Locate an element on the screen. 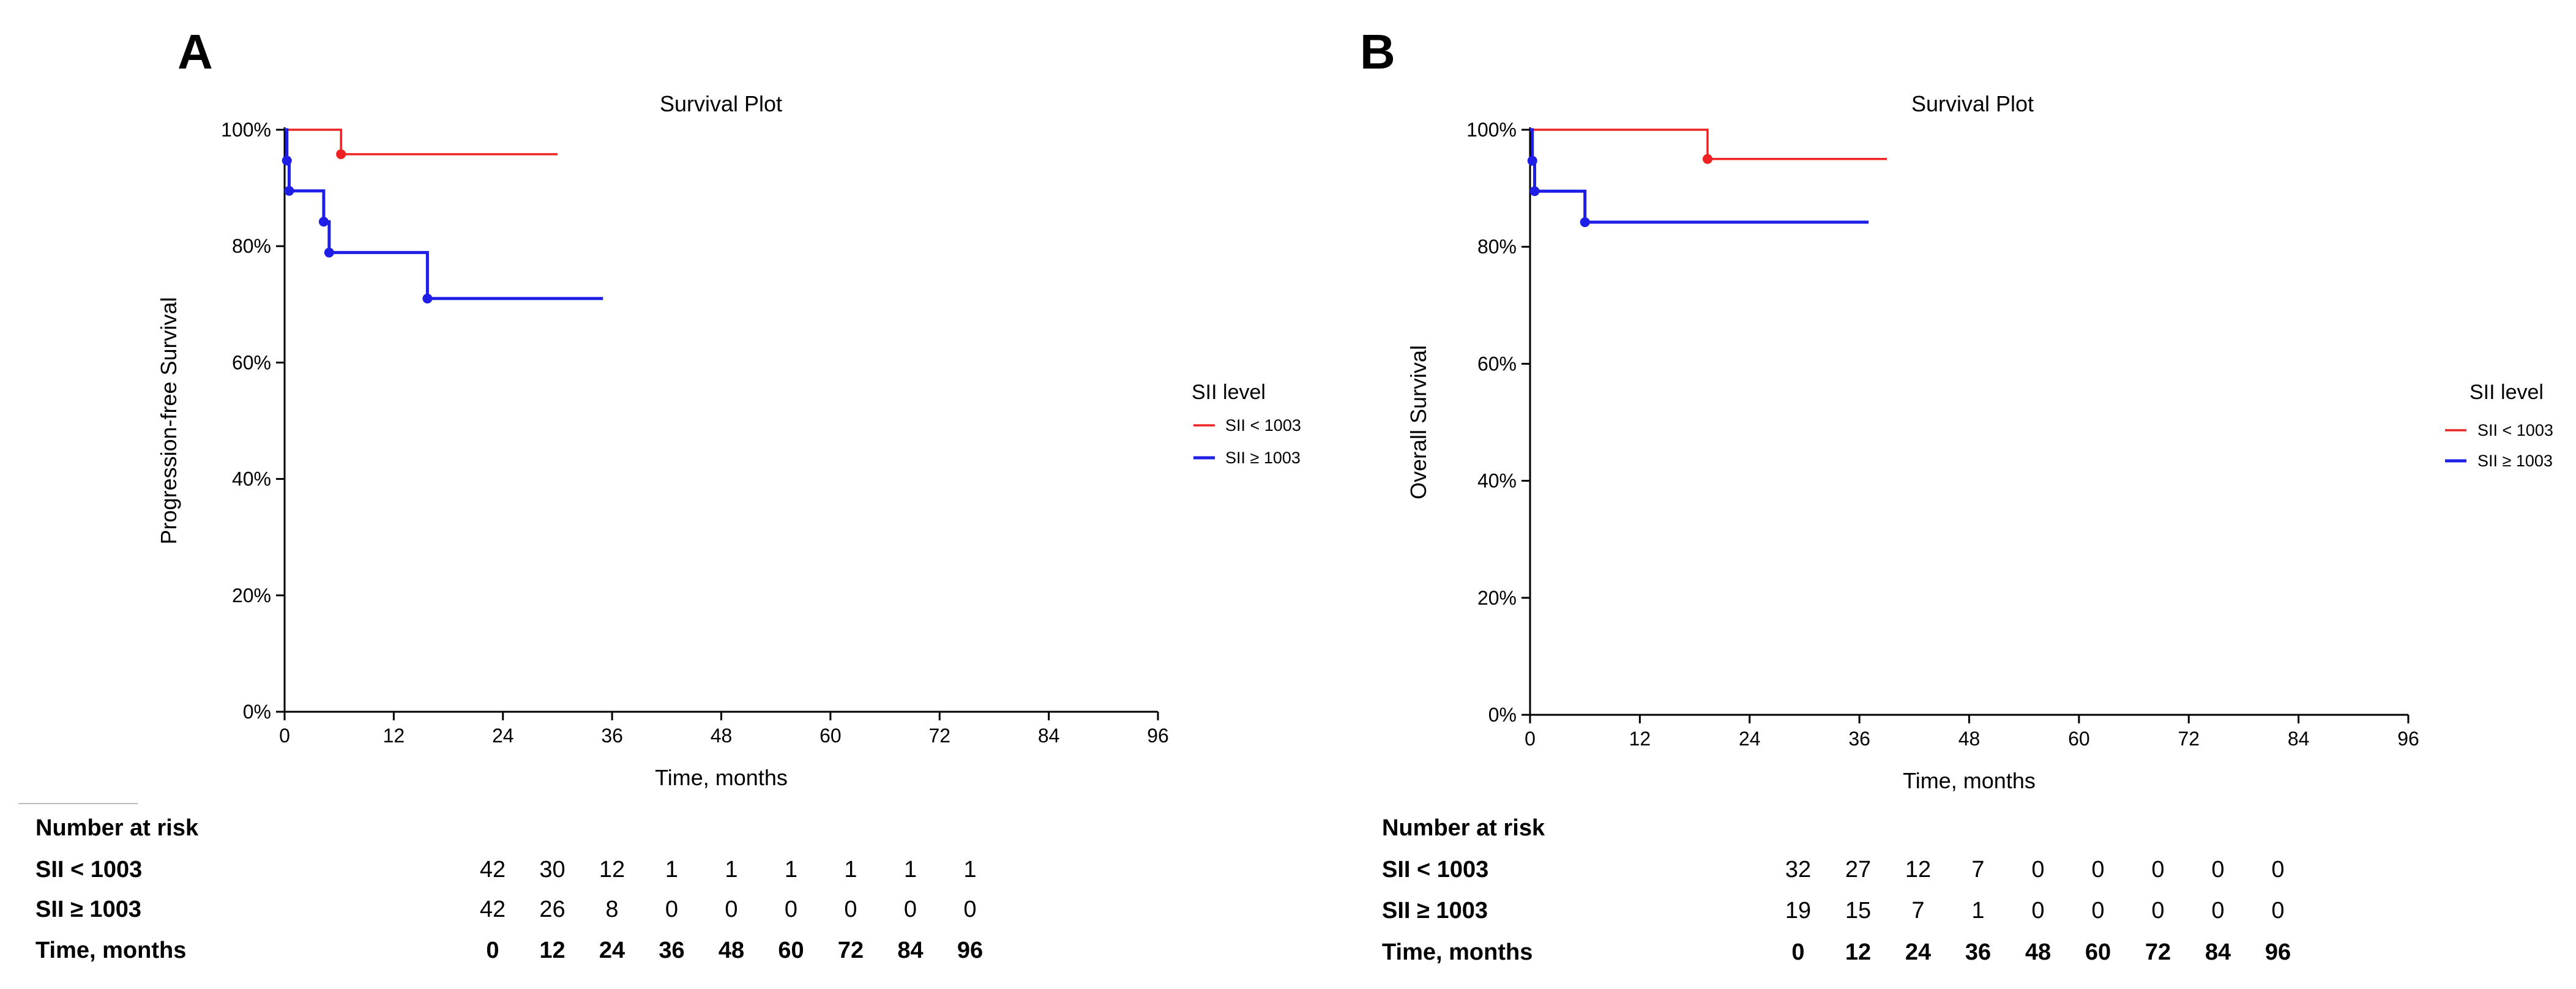 The width and height of the screenshot is (2576, 989). risk-row-label: SII ≥ 1003 is located at coordinates (1435, 911).